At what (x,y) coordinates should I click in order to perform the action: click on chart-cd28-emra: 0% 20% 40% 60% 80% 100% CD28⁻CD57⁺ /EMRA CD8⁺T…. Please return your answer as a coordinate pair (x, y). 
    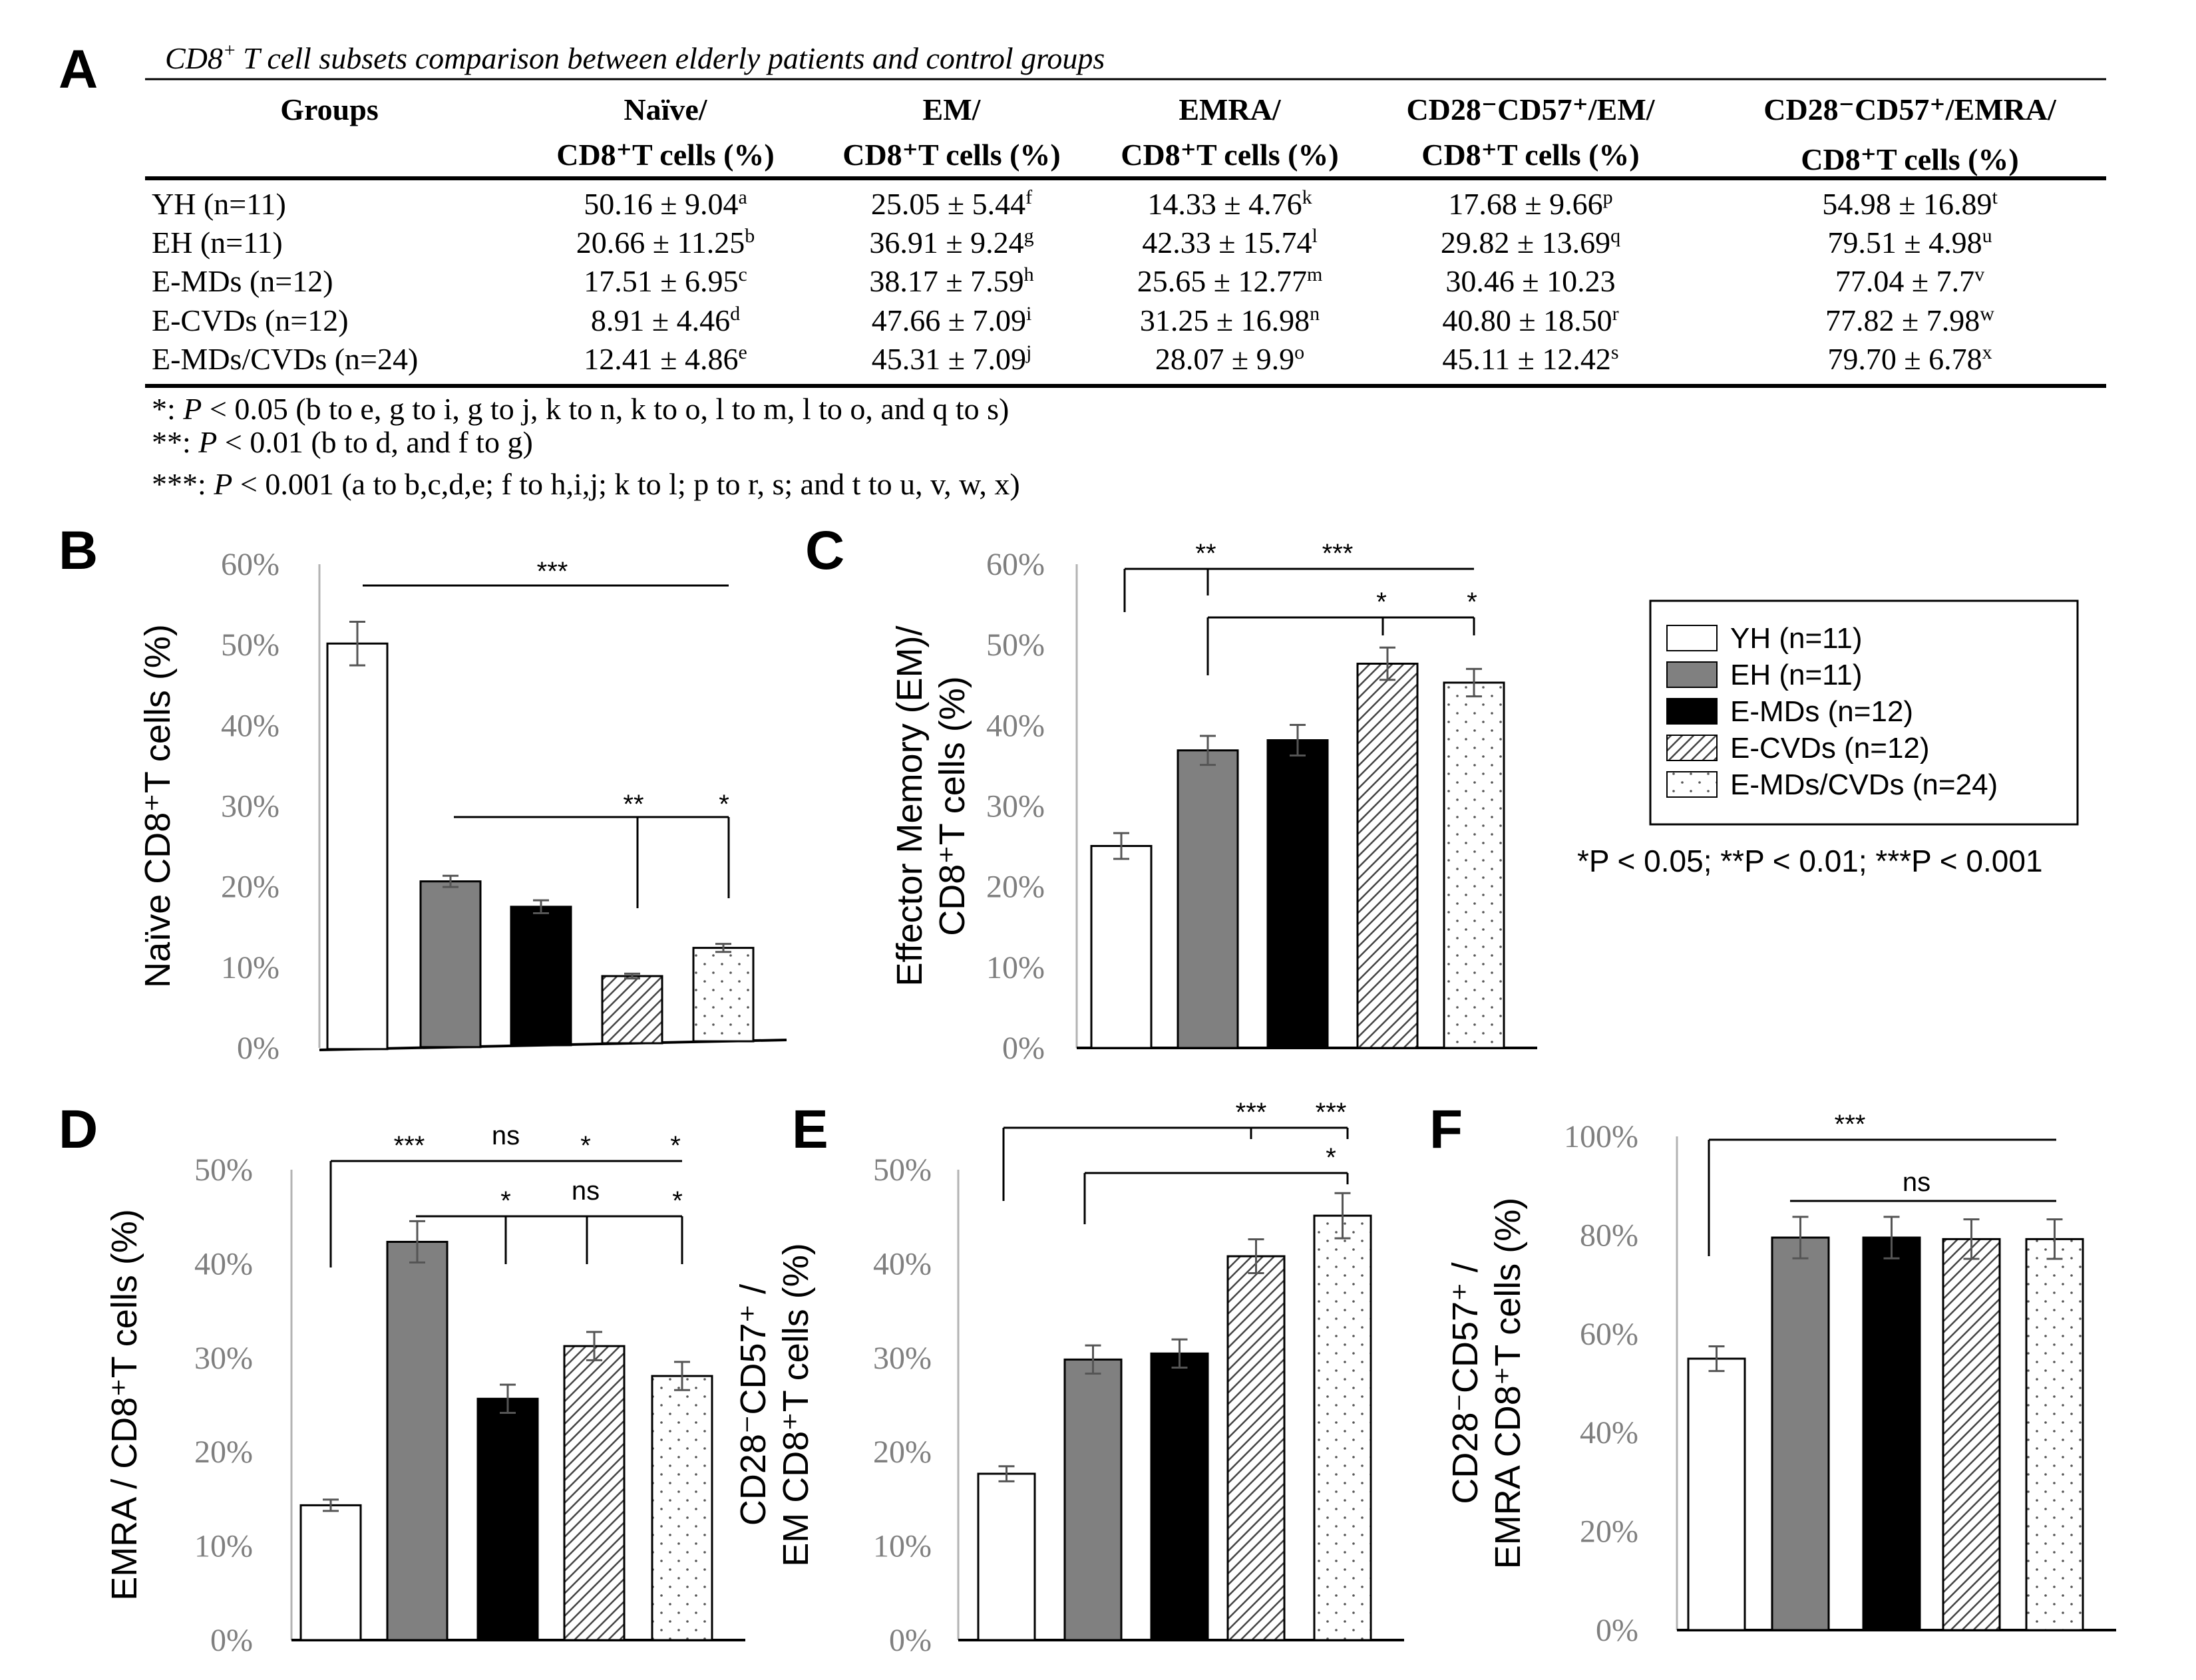
    Looking at the image, I should click on (1780, 1384).